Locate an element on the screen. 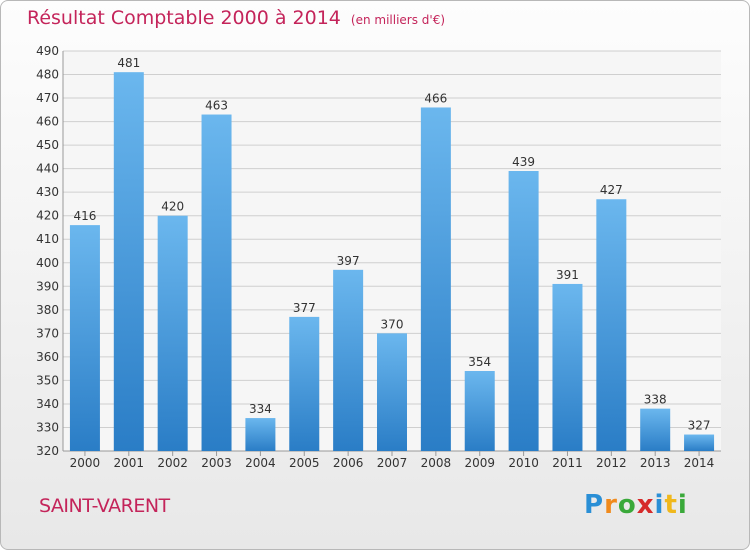 The height and width of the screenshot is (550, 750). y-tick-label: 430 is located at coordinates (47, 192).